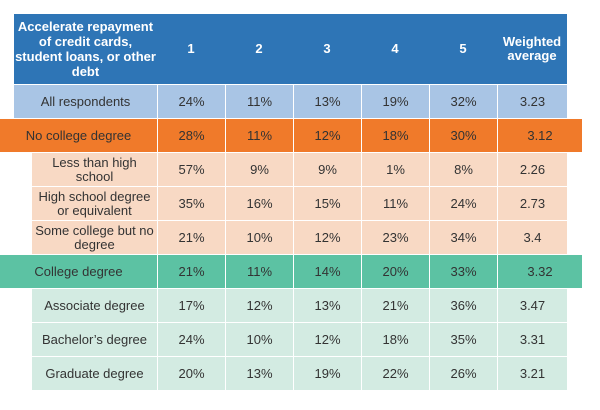 The width and height of the screenshot is (600, 410). I want to click on header-5: 5, so click(463, 49).